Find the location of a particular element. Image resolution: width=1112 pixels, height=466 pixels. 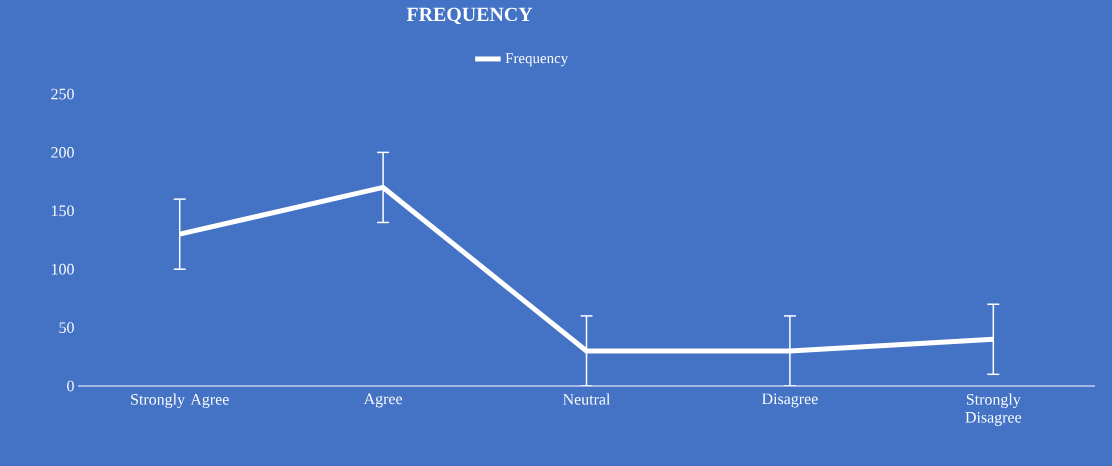

chart-title: FREQUENCY is located at coordinates (469, 16).